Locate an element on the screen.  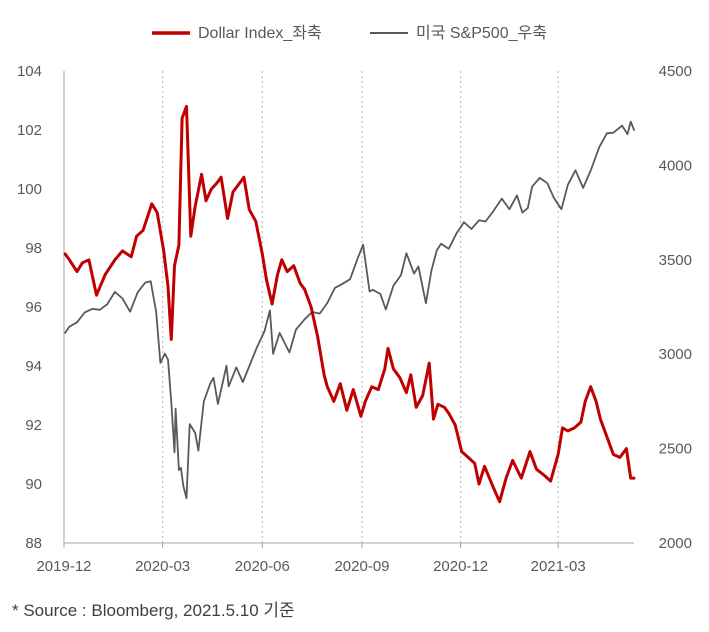
y-left-tick-label: 88 is located at coordinates (33, 543).